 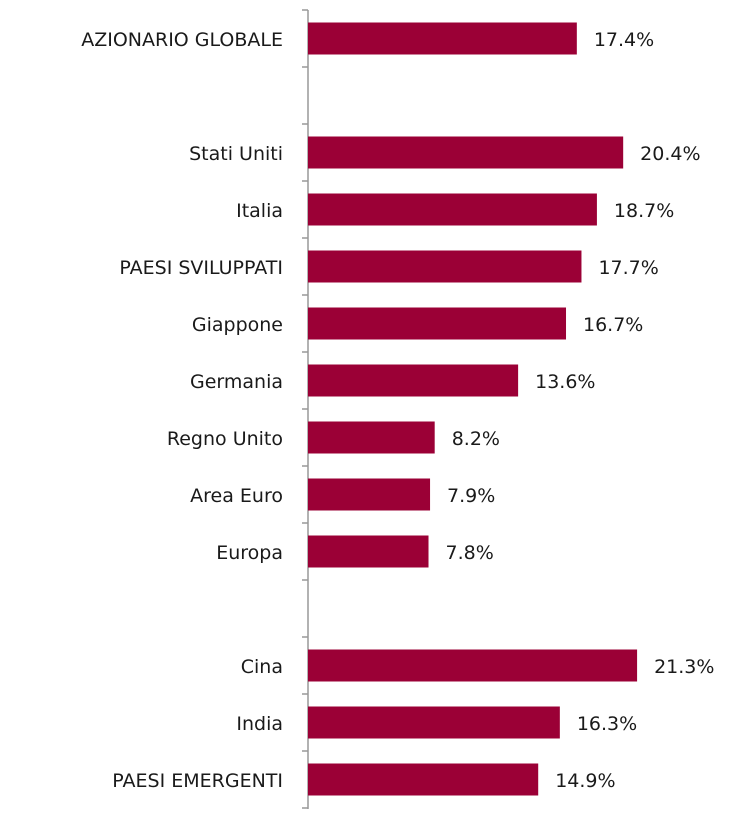 I want to click on category-label: Area Euro, so click(x=236, y=496).